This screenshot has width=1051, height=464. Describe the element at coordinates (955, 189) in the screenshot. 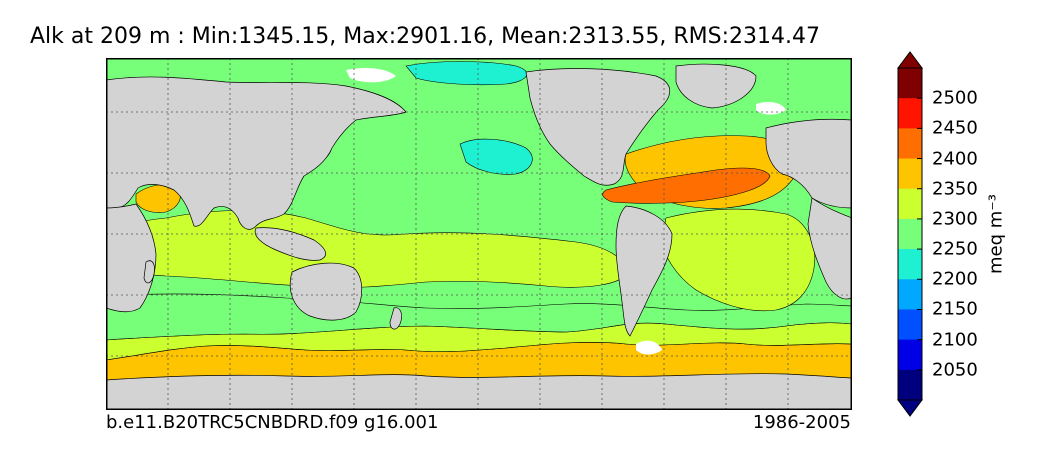

I see `colorbar-tick-label: 2350` at that location.